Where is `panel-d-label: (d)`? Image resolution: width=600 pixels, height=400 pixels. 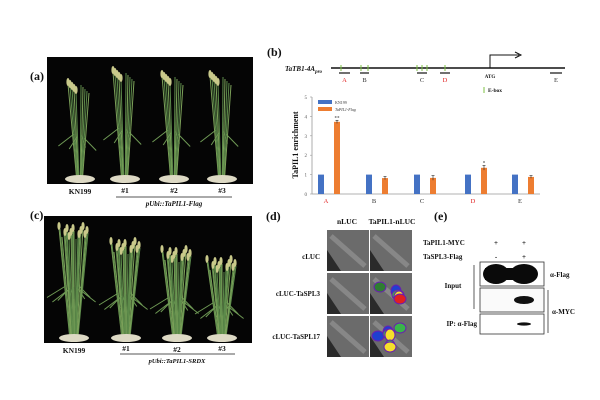 panel-d-label: (d) is located at coordinates (273, 216).